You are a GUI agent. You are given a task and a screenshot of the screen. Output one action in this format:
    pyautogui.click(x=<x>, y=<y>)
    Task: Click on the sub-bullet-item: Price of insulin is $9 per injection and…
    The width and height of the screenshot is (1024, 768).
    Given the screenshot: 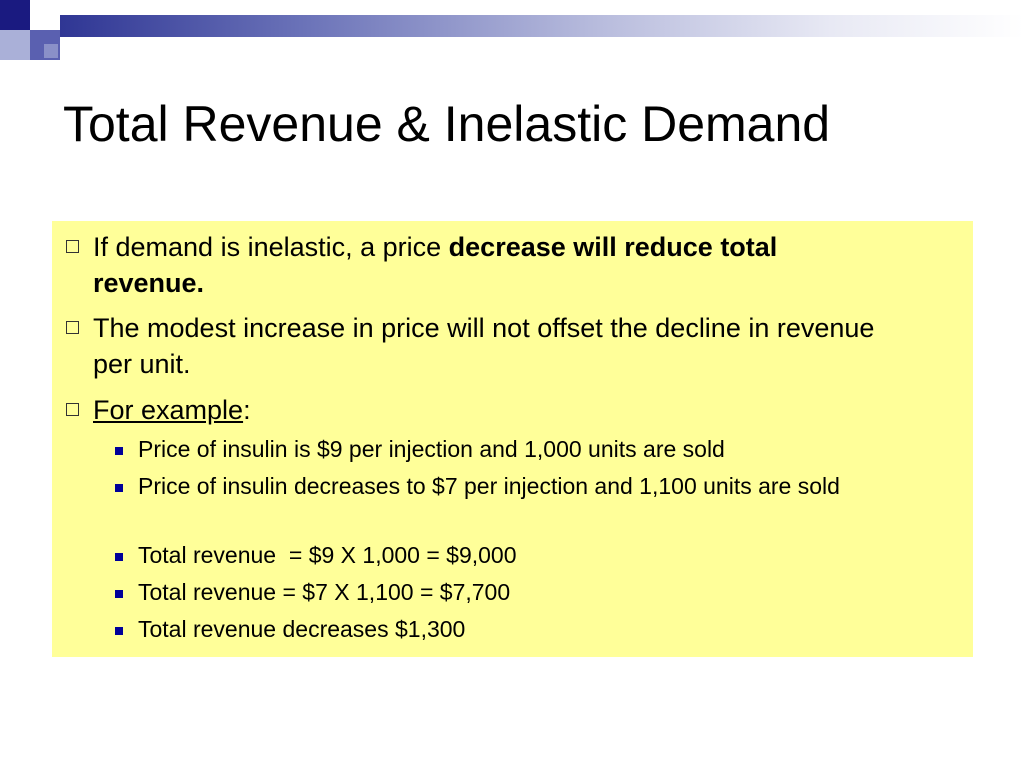 What is the action you would take?
    pyautogui.click(x=516, y=449)
    